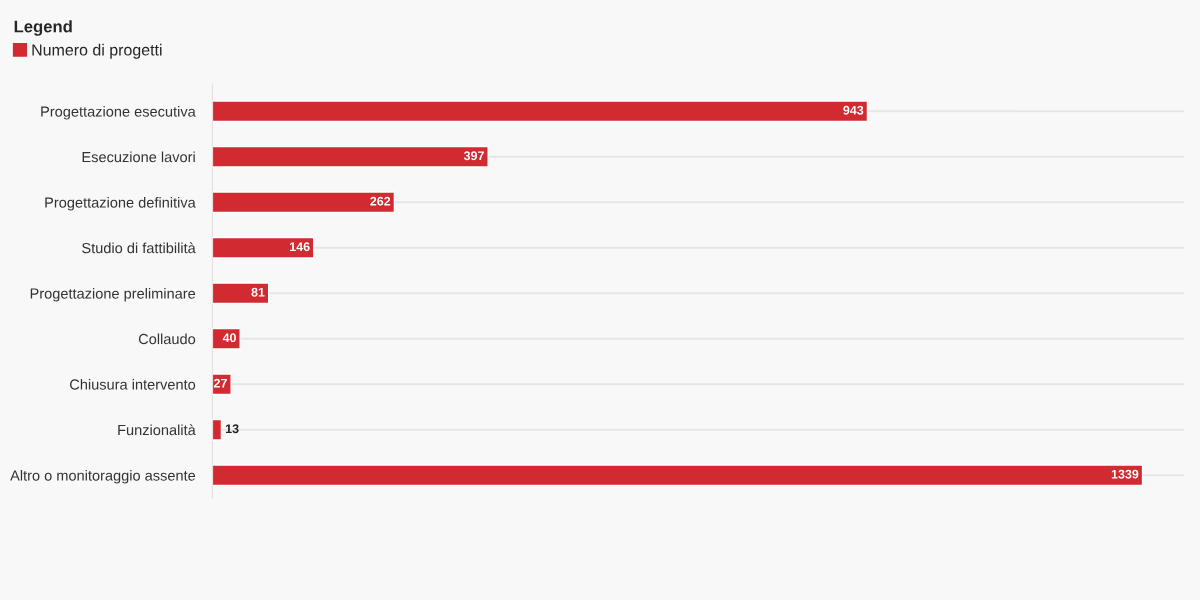  Describe the element at coordinates (157, 430) in the screenshot. I see `y-tick-label: Funzionalità` at that location.